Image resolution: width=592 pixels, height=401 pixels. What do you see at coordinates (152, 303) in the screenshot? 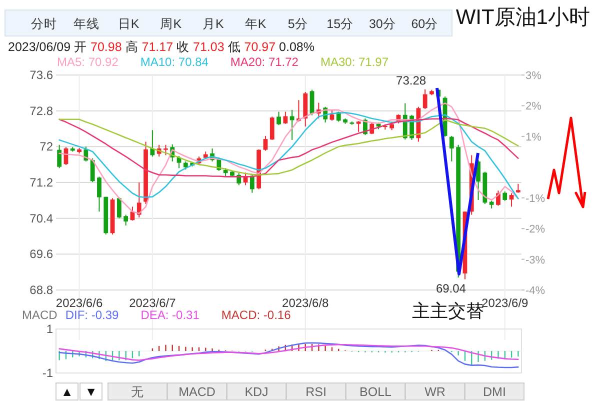
I see `x-tick-label: 2023/6/7` at bounding box center [152, 303].